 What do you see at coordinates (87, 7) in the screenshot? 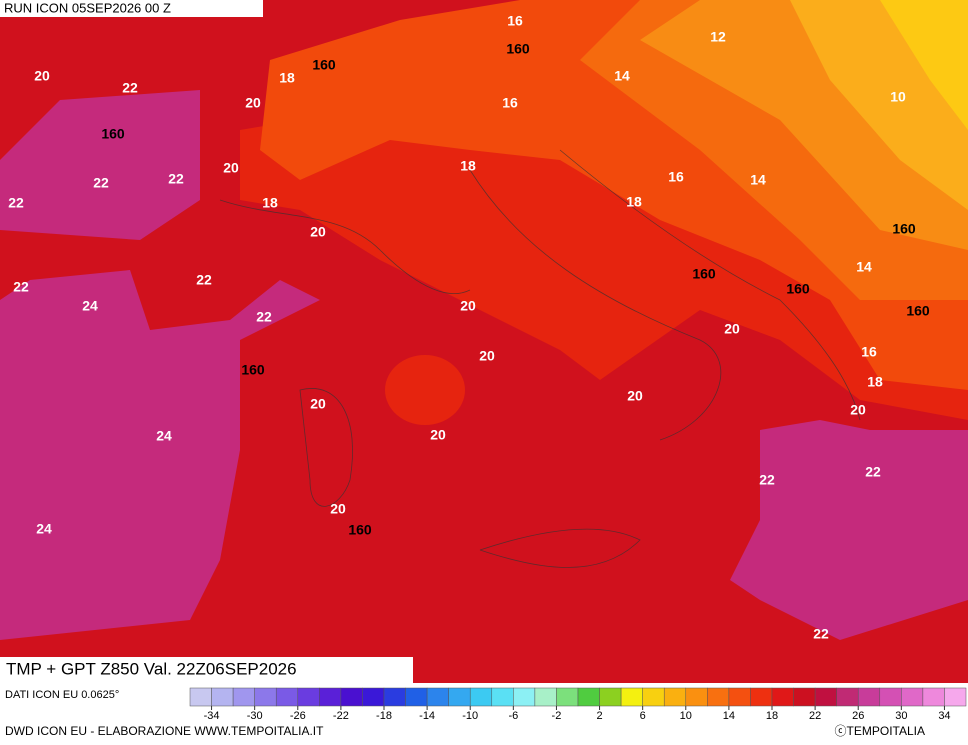
I see `run-label: RUN ICON 05SEP2026 00 Z` at bounding box center [87, 7].